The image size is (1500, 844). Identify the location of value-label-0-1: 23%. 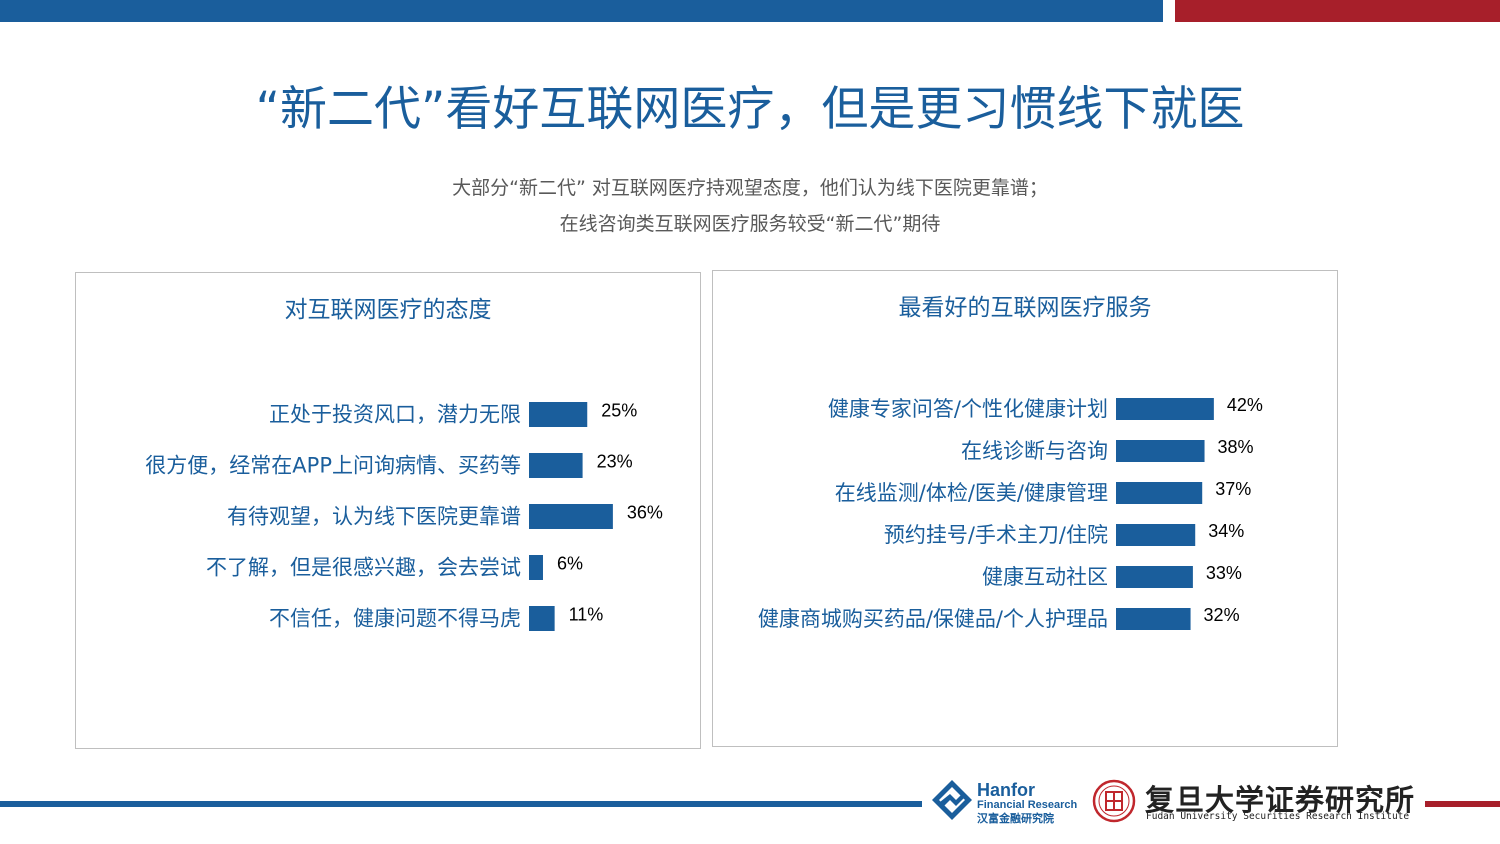
(615, 462).